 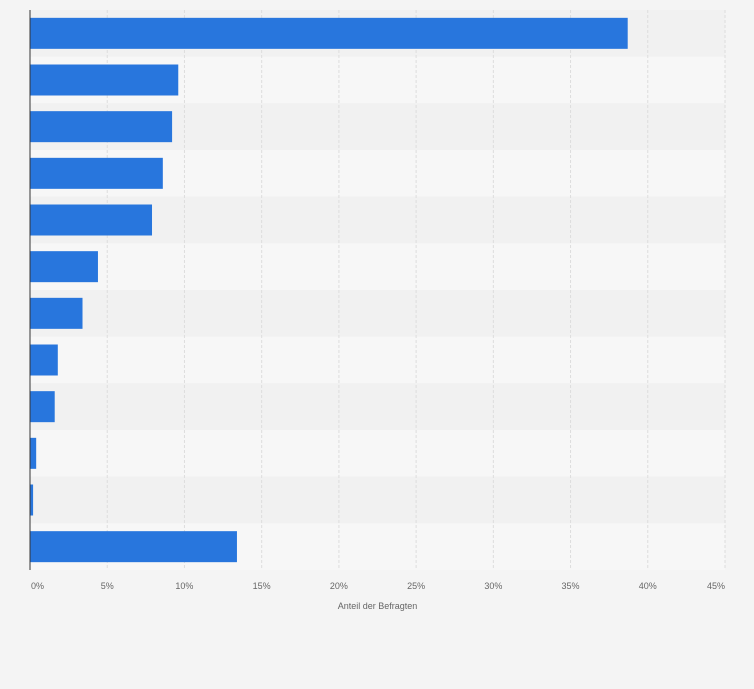 I want to click on x-tick-label: 40%, so click(x=648, y=586).